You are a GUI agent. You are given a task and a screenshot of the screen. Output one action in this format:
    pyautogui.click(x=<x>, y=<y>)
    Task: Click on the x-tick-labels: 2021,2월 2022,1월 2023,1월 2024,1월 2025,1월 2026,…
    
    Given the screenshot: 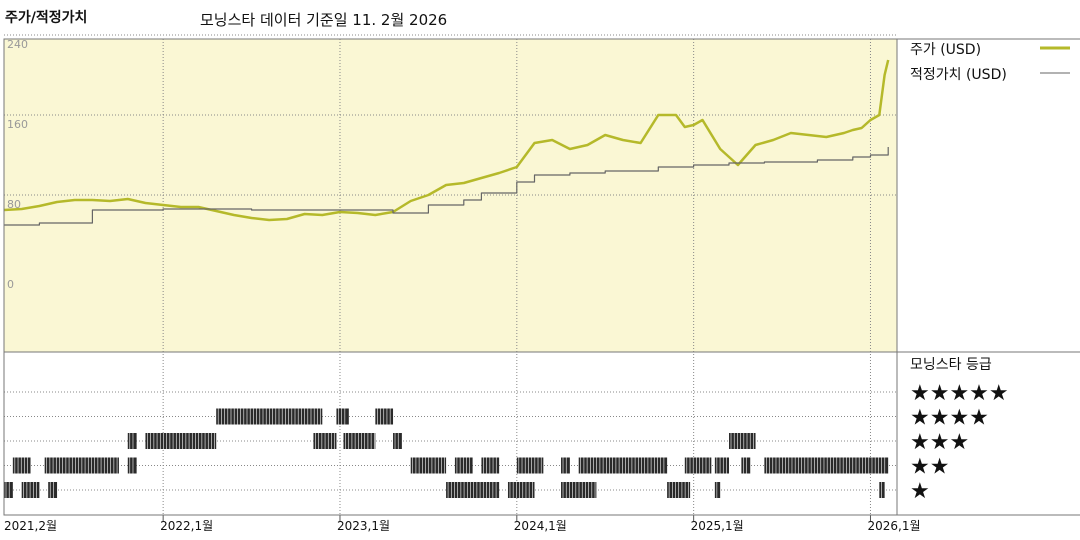 What is the action you would take?
    pyautogui.click(x=462, y=526)
    